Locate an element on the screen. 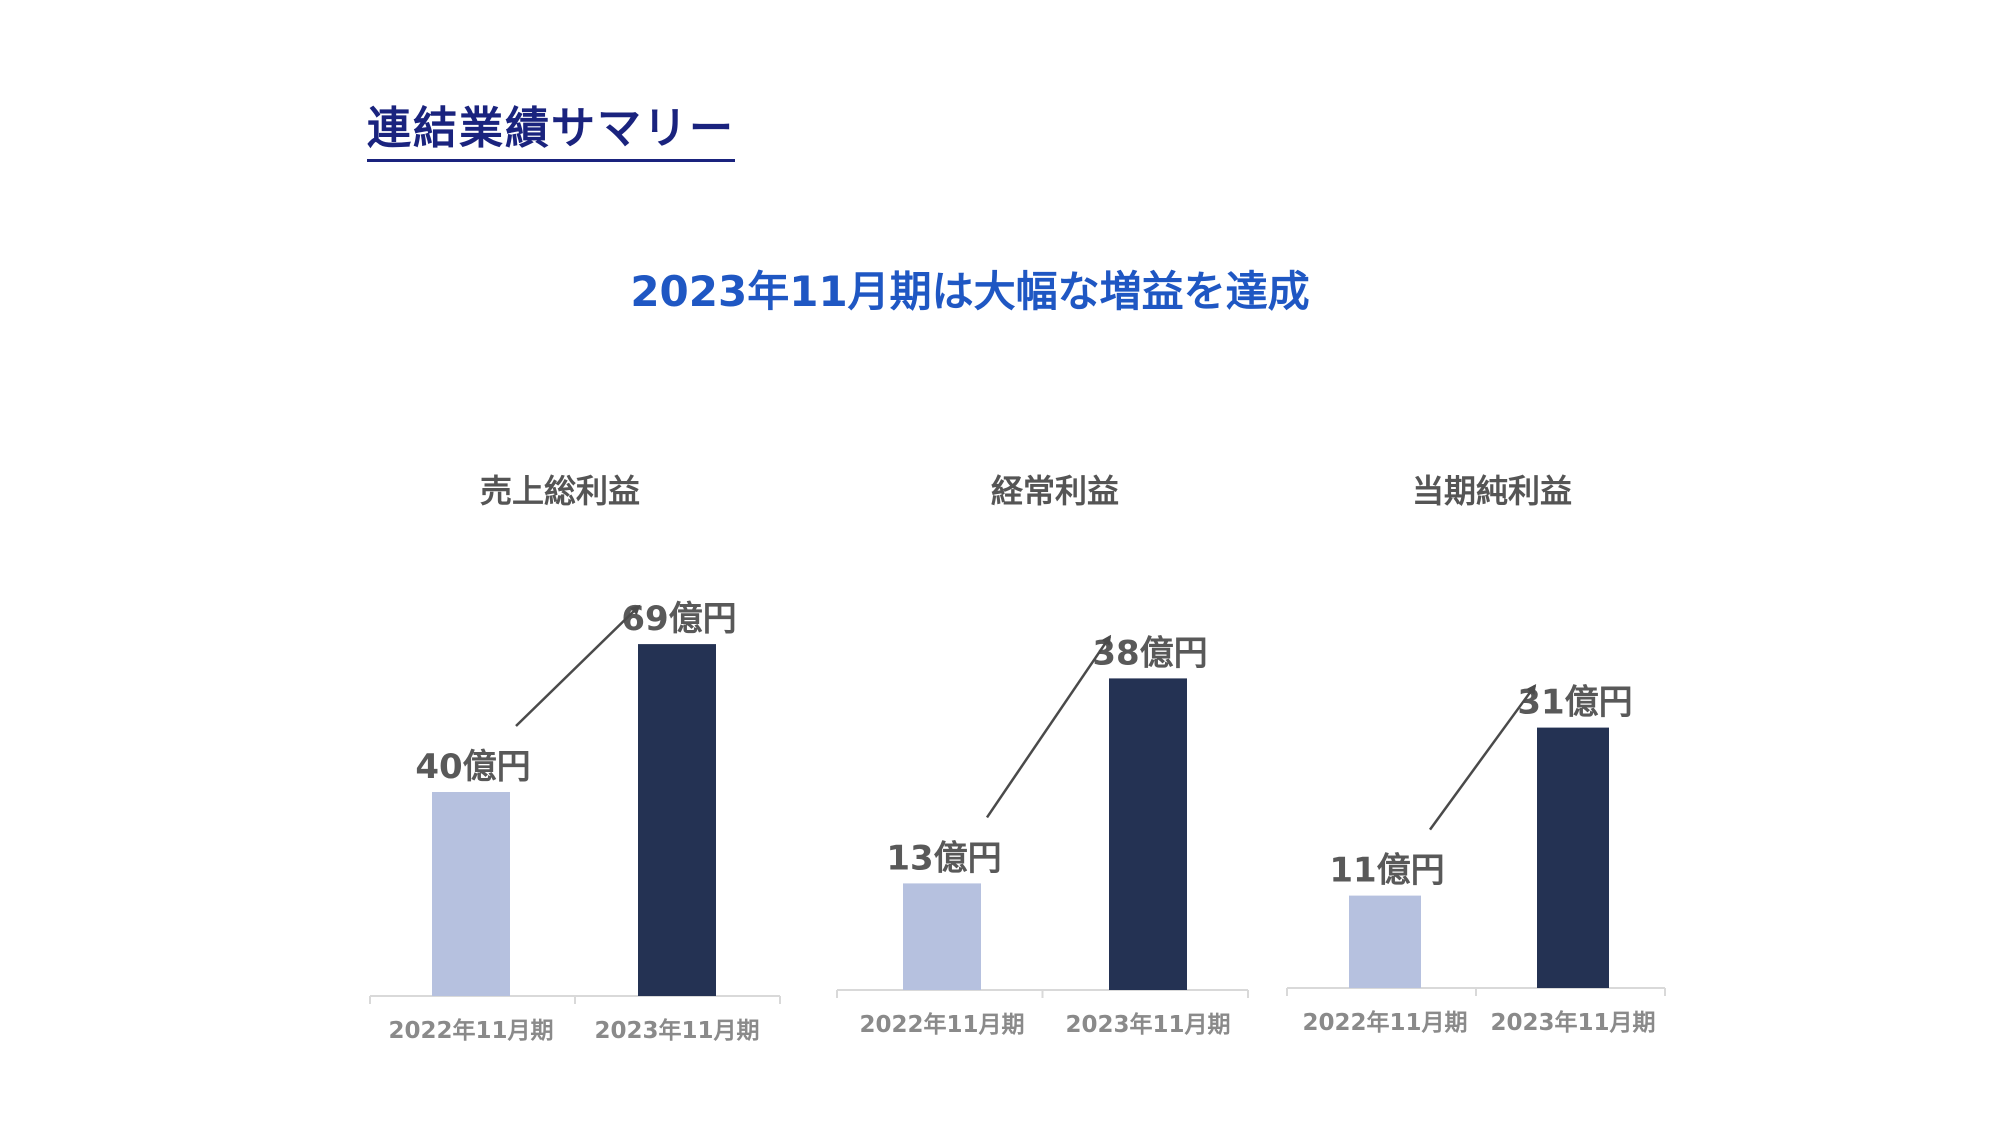 Image resolution: width=2000 pixels, height=1125 pixels. data-label: 11億円 is located at coordinates (1386, 871).